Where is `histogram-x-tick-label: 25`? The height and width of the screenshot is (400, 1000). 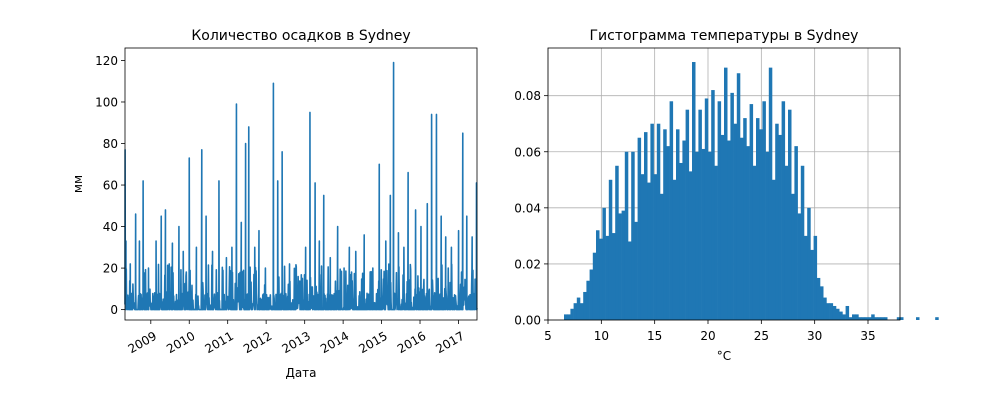
histogram-x-tick-label: 25 is located at coordinates (761, 336).